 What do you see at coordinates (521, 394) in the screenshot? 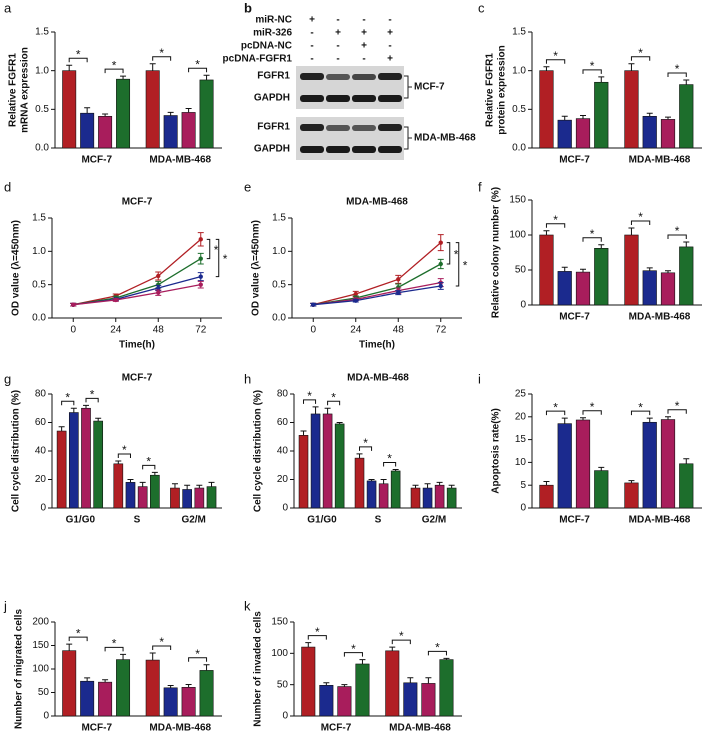
I see `y-tick-label: 25` at bounding box center [521, 394].